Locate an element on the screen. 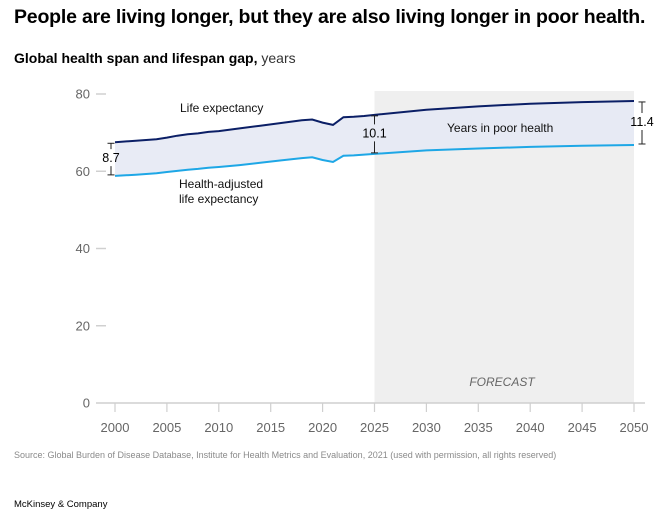  gap-value-label: 11.4 is located at coordinates (641, 122).